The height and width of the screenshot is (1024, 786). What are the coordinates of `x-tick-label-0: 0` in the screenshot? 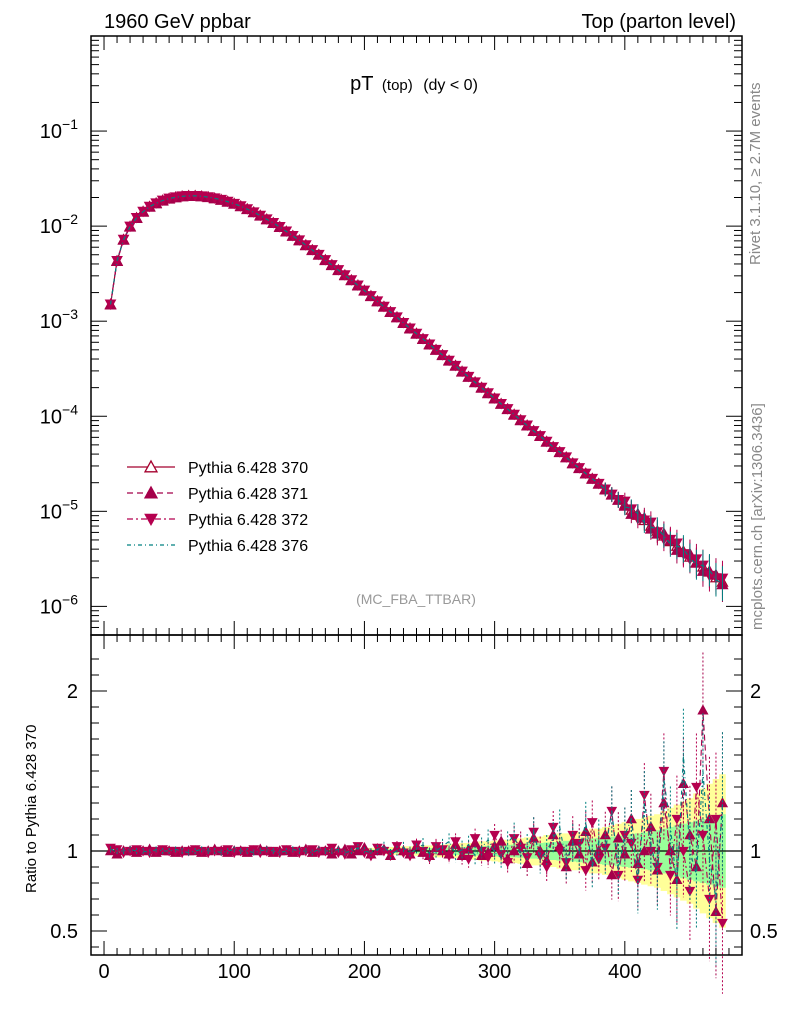 It's located at (103, 972).